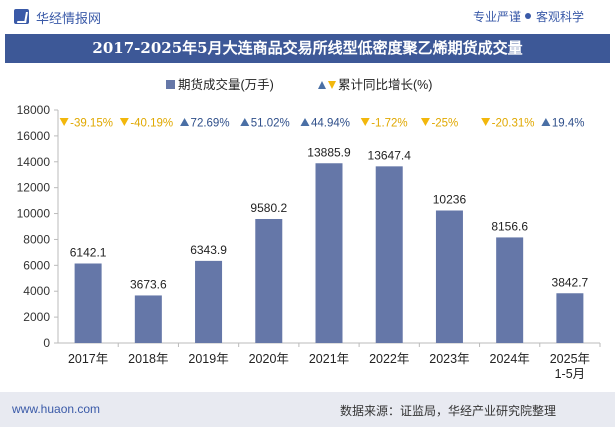 The width and height of the screenshot is (615, 427). What do you see at coordinates (568, 124) in the screenshot?
I see `growth-label: 19.4%` at bounding box center [568, 124].